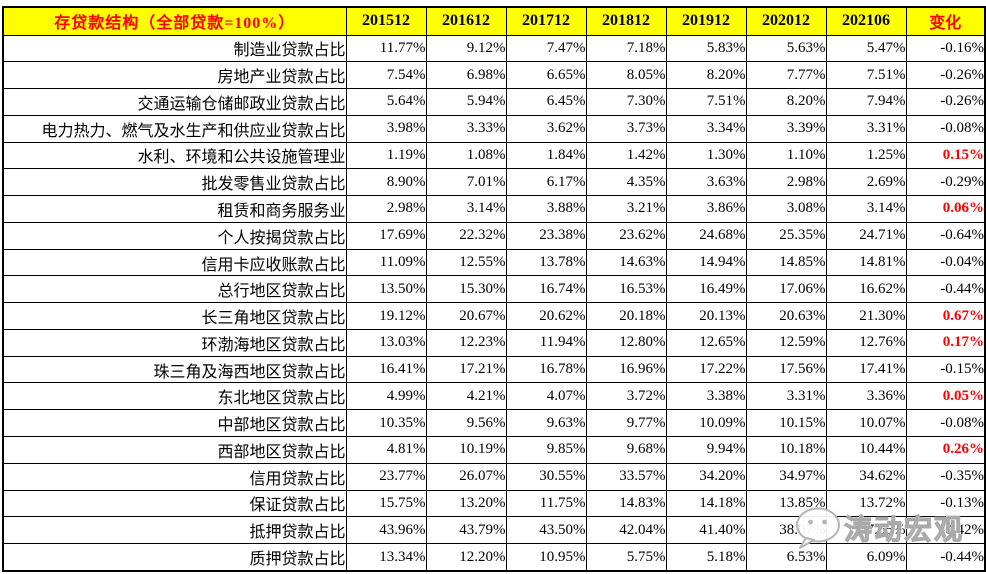  What do you see at coordinates (706, 396) in the screenshot?
I see `value-cell: 3.38%` at bounding box center [706, 396].